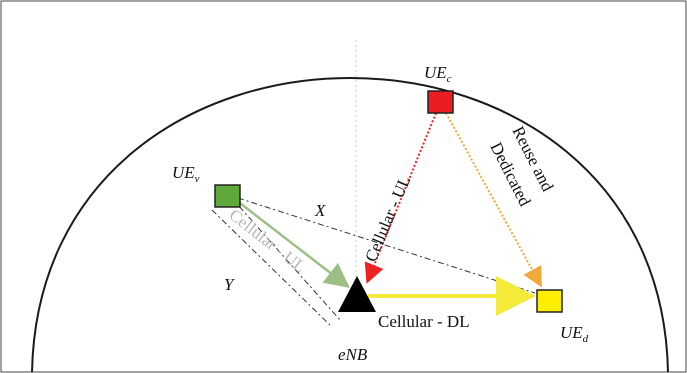 This screenshot has width=687, height=373. I want to click on distance-x-line, so click(386, 245).